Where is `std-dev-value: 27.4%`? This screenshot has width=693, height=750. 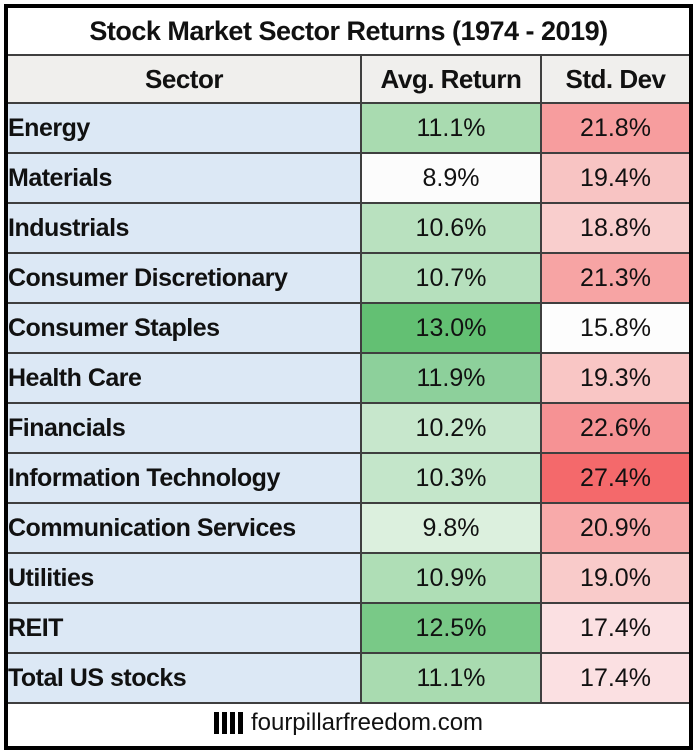 std-dev-value: 27.4% is located at coordinates (616, 478).